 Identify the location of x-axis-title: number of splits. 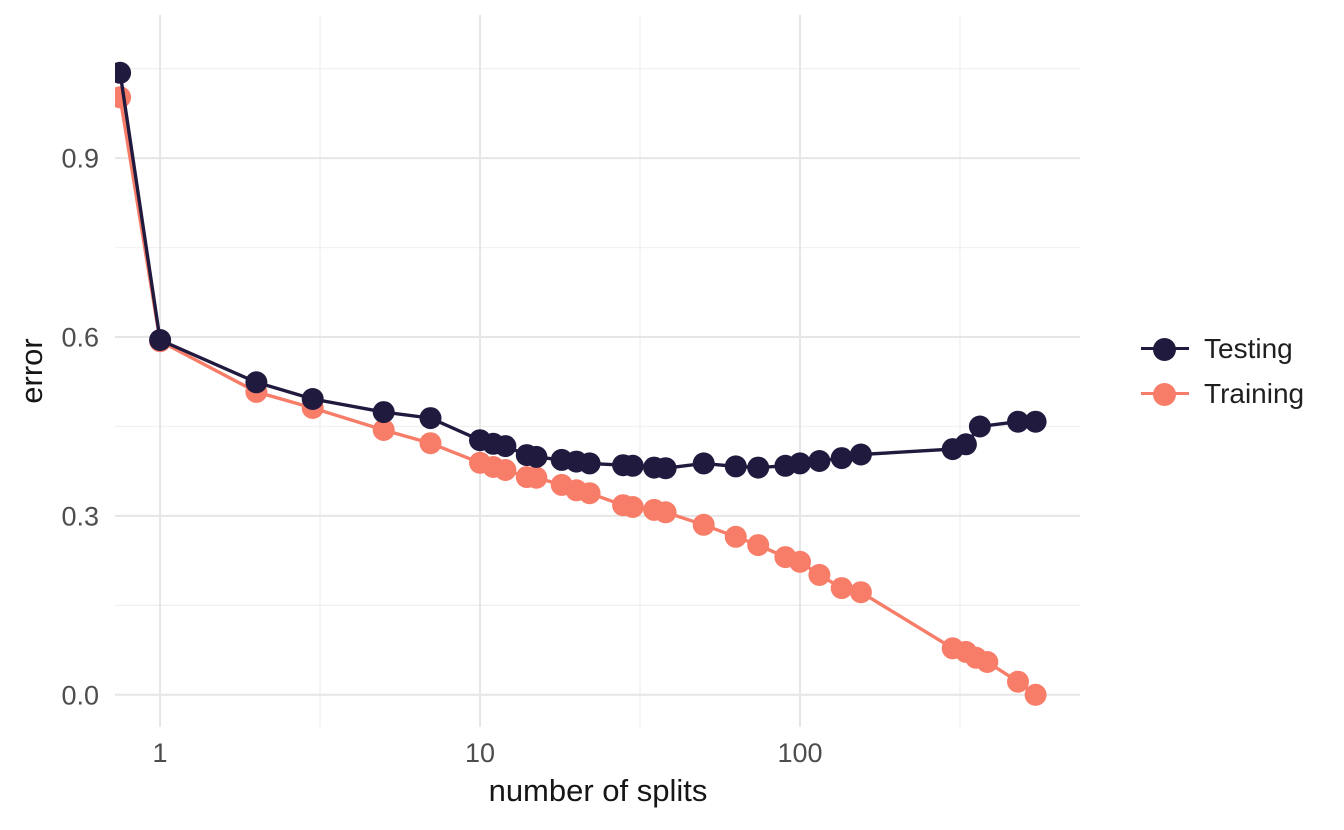
(598, 790).